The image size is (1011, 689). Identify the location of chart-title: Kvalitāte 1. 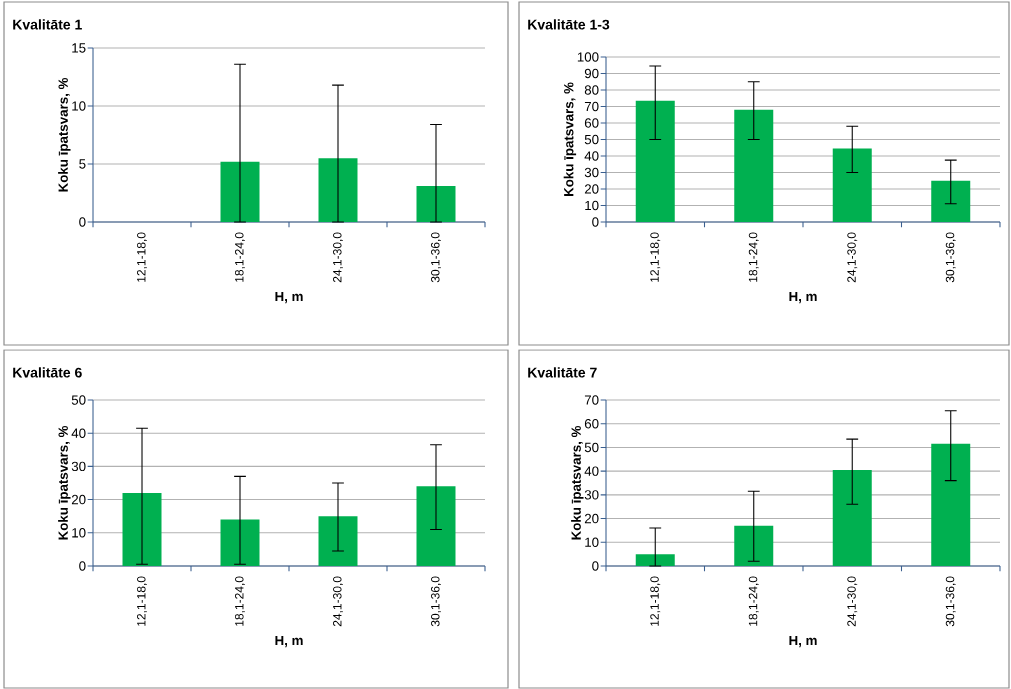
(47, 24).